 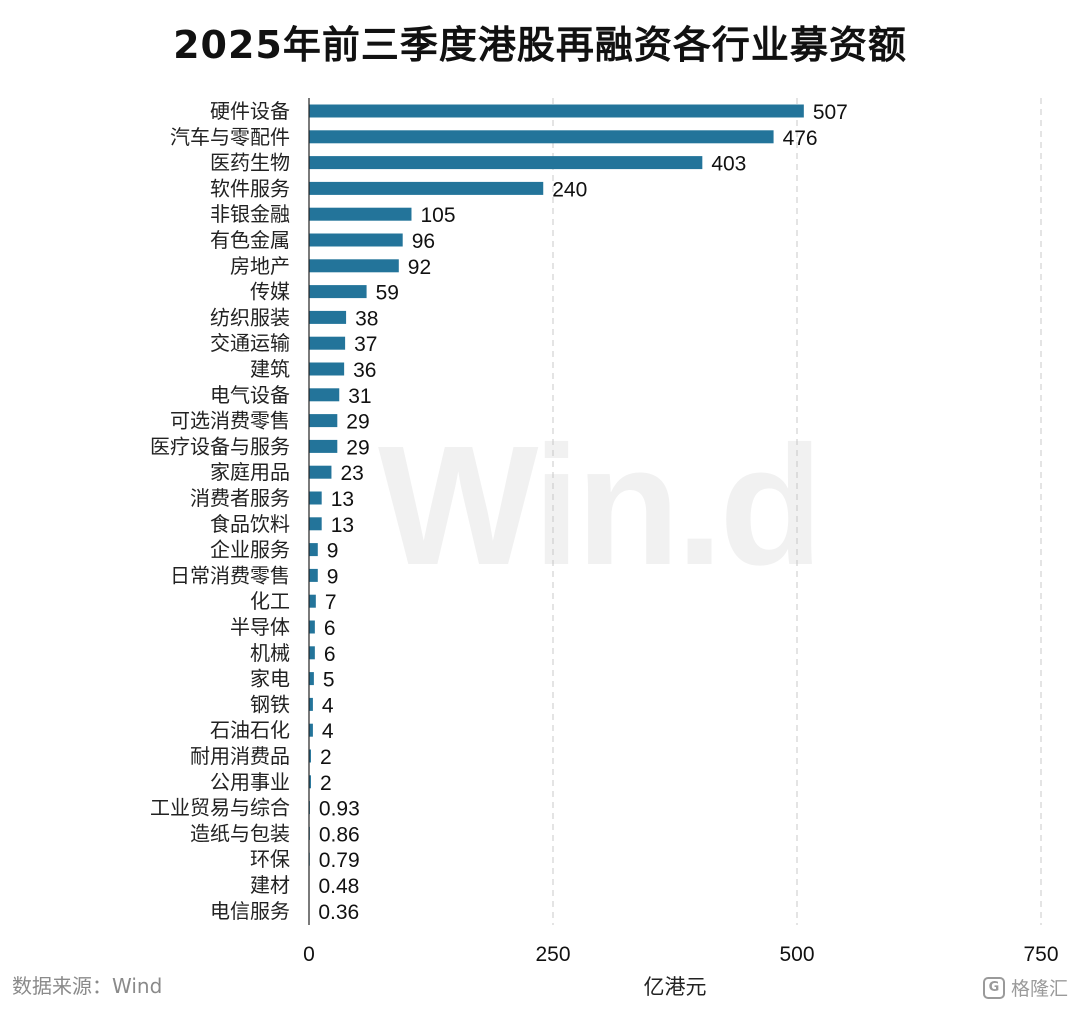 I want to click on category-label: 有色金属, so click(x=250, y=240).